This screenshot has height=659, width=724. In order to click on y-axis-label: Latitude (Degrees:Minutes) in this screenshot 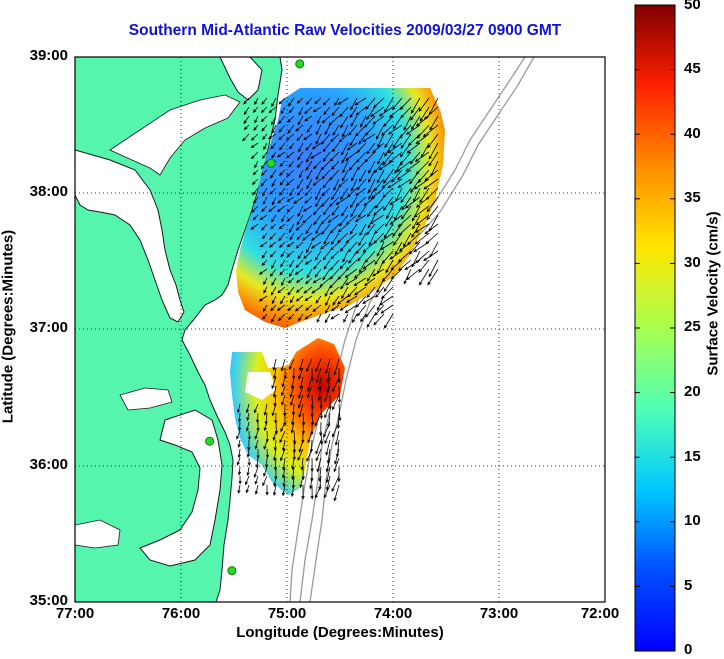, I will do `click(8, 326)`.